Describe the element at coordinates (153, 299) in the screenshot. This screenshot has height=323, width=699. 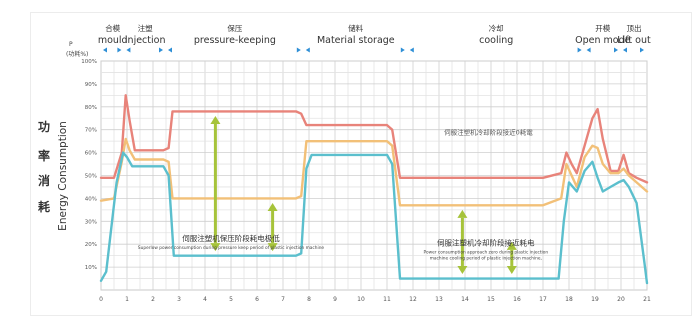
I see `x-tick-label: 2` at that location.